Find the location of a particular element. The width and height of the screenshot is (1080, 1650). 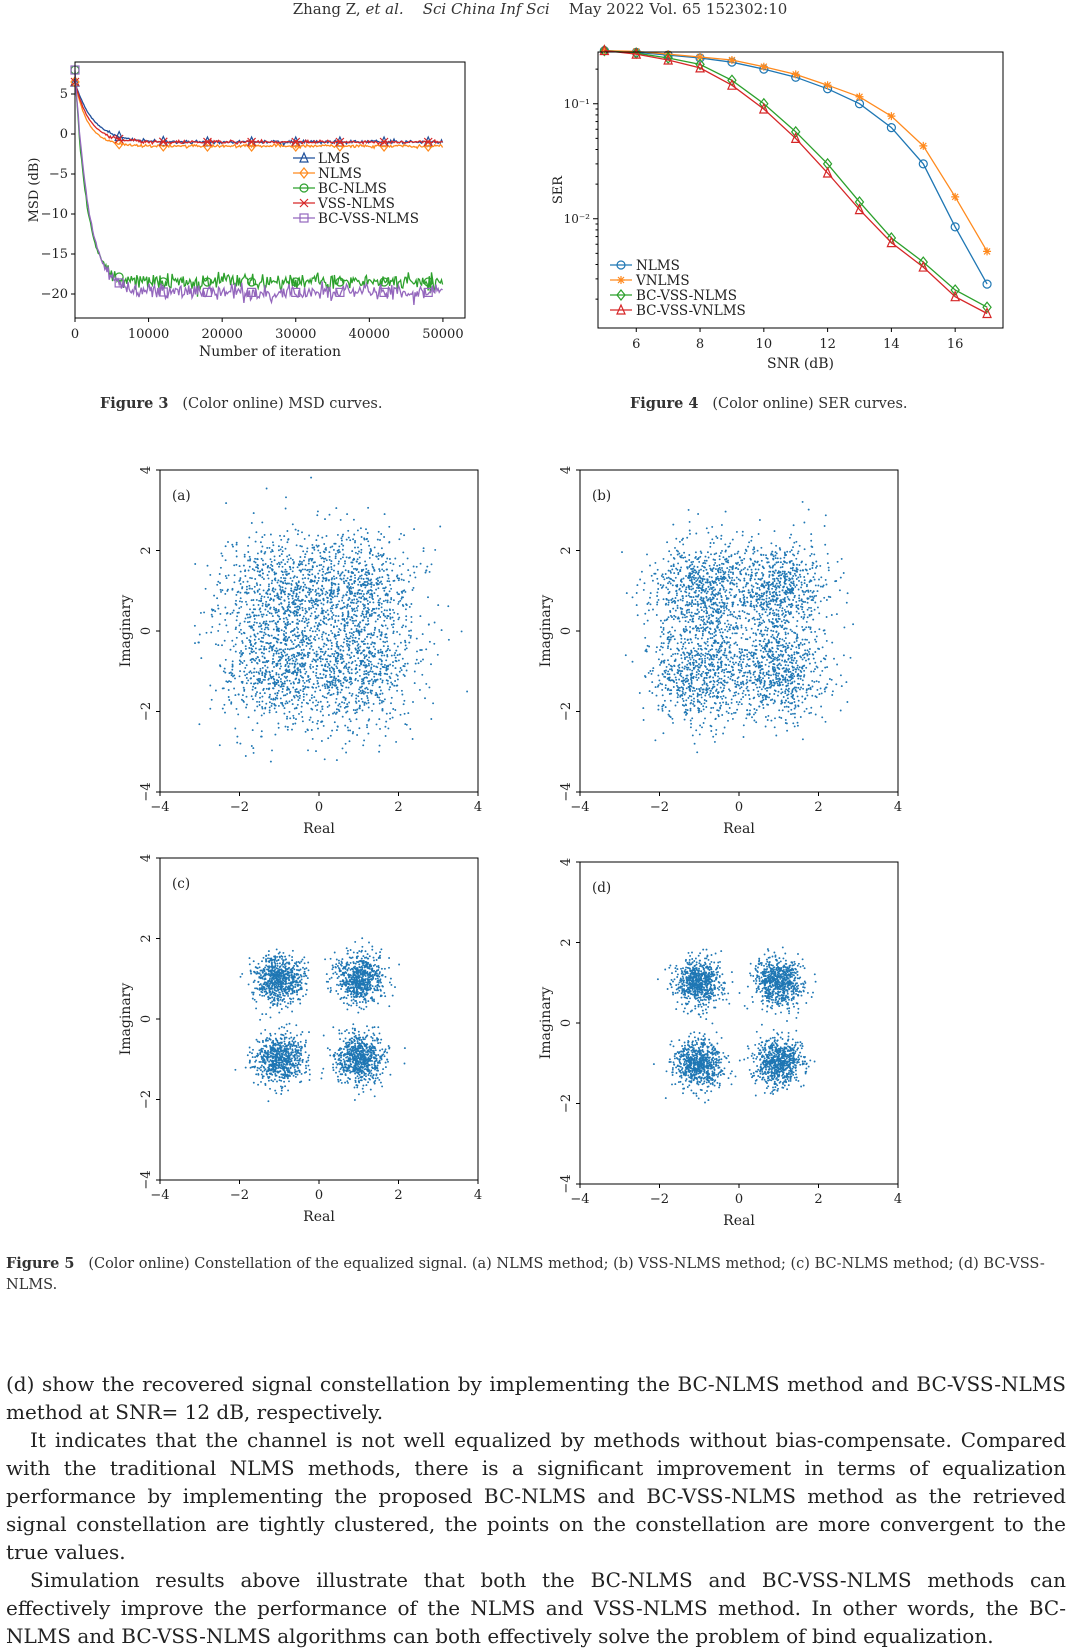

ser-line-nlms is located at coordinates (795, 168).